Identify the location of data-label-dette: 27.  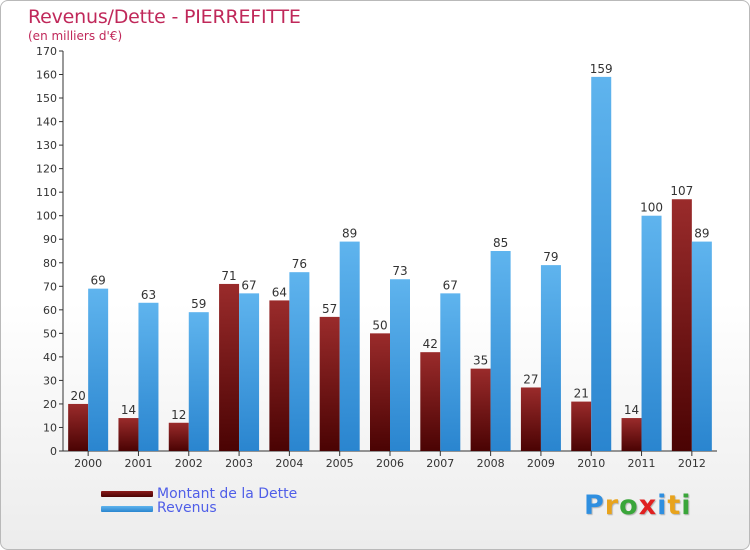
(530, 379).